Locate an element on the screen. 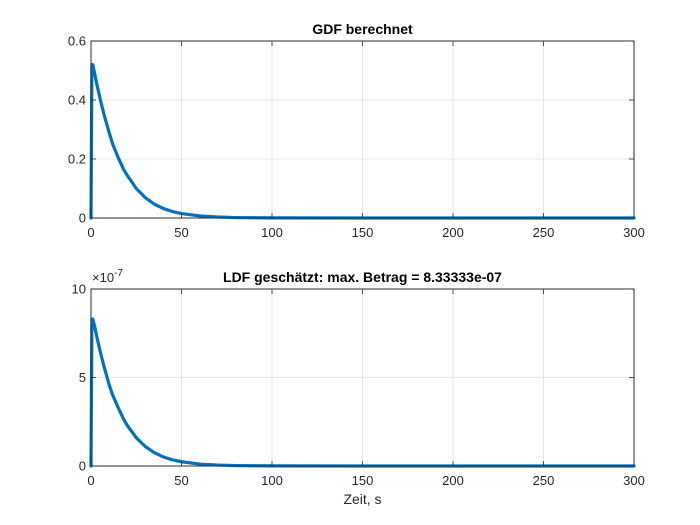 Image resolution: width=700 pixels, height=525 pixels. chart-title: LDF geschätzt: max. Betrag = 8.33333e-07 is located at coordinates (362, 277).